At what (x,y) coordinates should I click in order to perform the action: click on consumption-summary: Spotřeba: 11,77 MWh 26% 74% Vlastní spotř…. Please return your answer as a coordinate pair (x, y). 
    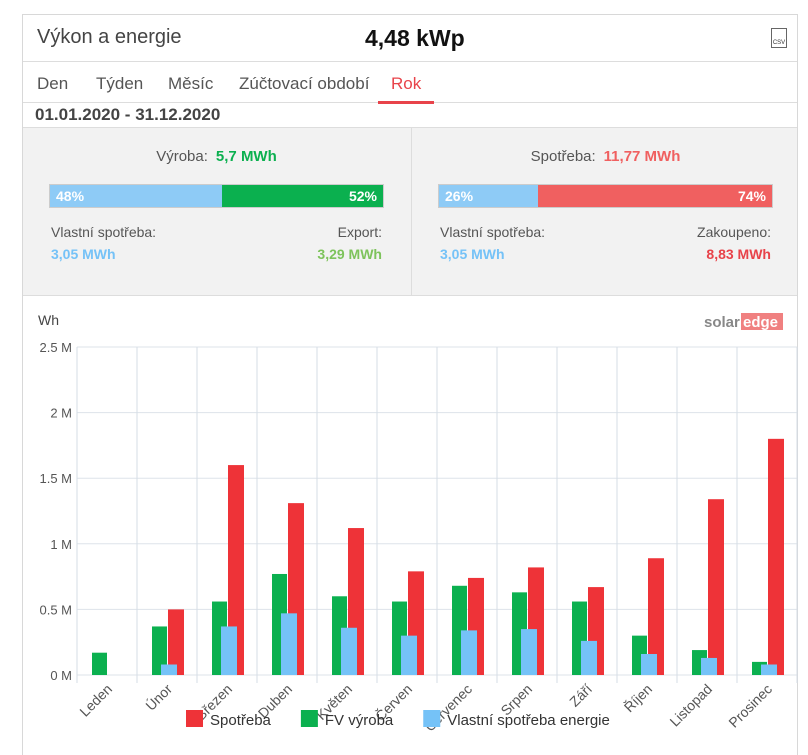
    Looking at the image, I should click on (605, 211).